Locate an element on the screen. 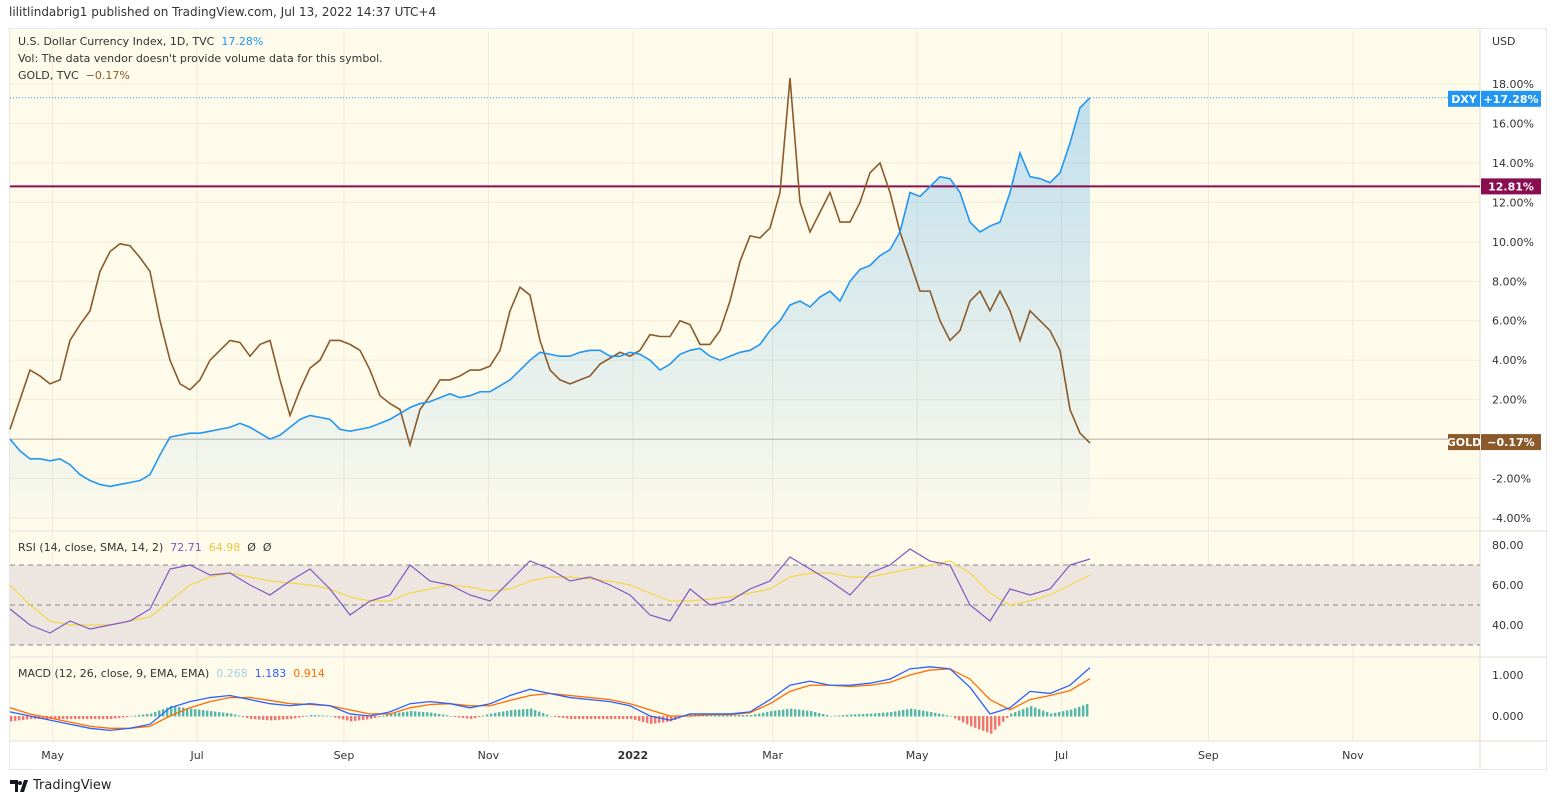 This screenshot has height=804, width=1556. dxy-price-value-tag is located at coordinates (1511, 98).